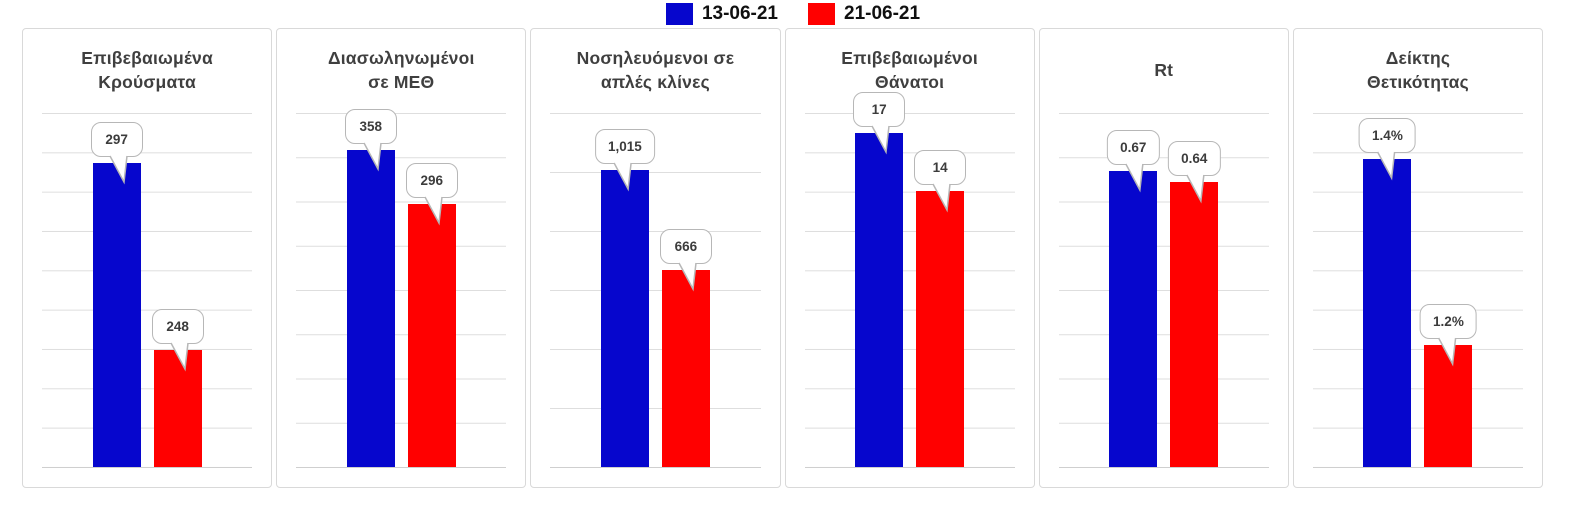 This screenshot has width=1586, height=509. What do you see at coordinates (909, 70) in the screenshot?
I see `chart-title: Επιβεβαιωμένοι Θάνατοι` at bounding box center [909, 70].